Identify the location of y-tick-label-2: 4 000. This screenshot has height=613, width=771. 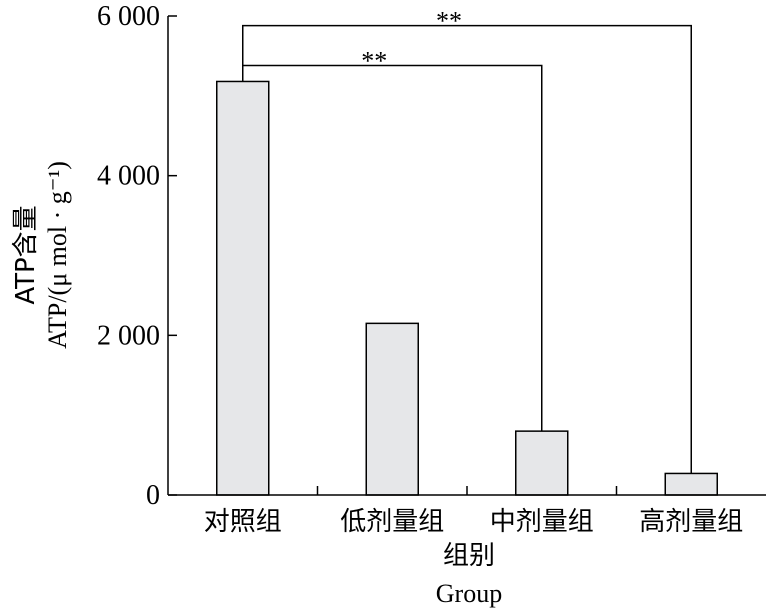
(128, 176).